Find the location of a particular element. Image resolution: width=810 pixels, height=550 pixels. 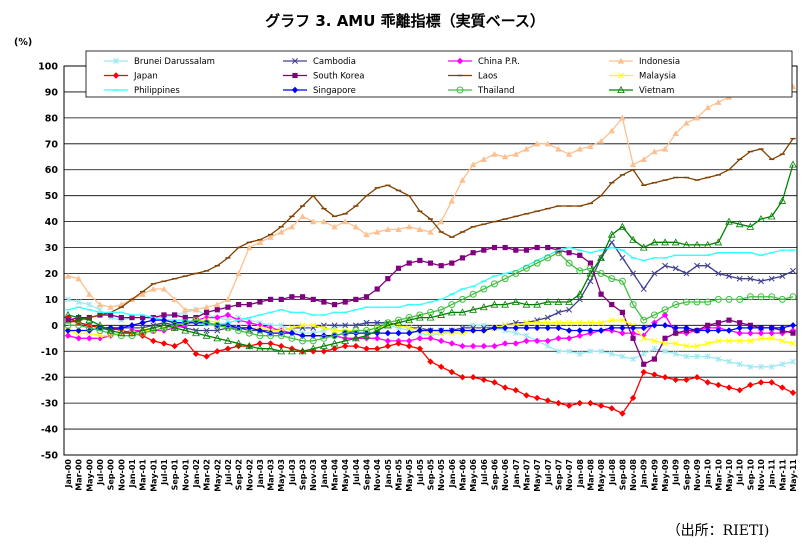

x-tick-label: Jul-10 is located at coordinates (740, 472).